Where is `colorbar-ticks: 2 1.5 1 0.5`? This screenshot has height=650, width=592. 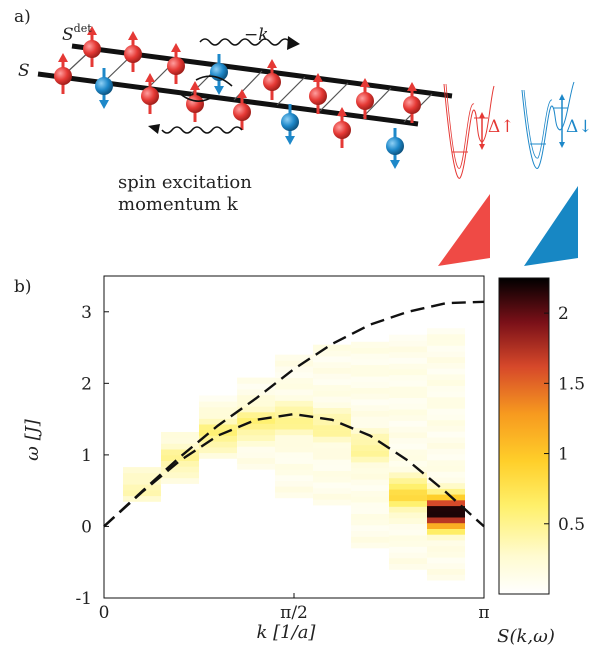
colorbar-ticks: 2 1.5 1 0.5 is located at coordinates (564, 419).